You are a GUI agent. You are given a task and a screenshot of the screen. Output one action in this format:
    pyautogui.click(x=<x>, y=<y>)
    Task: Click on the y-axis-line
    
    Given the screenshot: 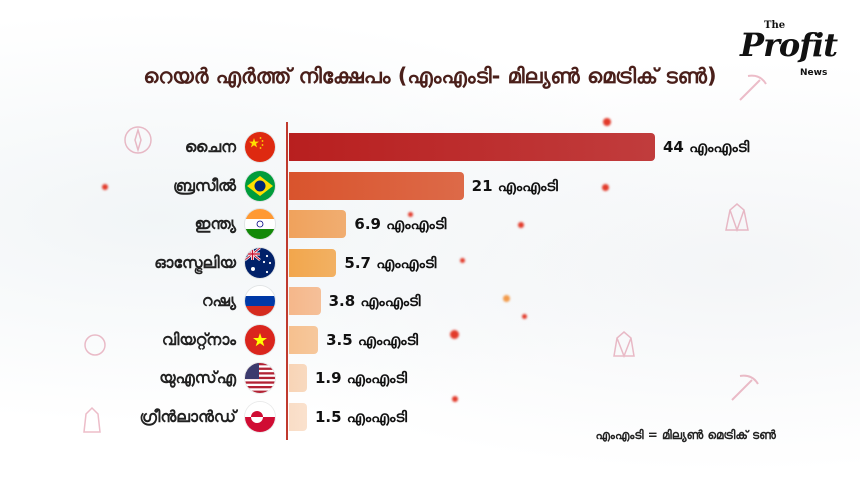 What is the action you would take?
    pyautogui.click(x=287, y=281)
    